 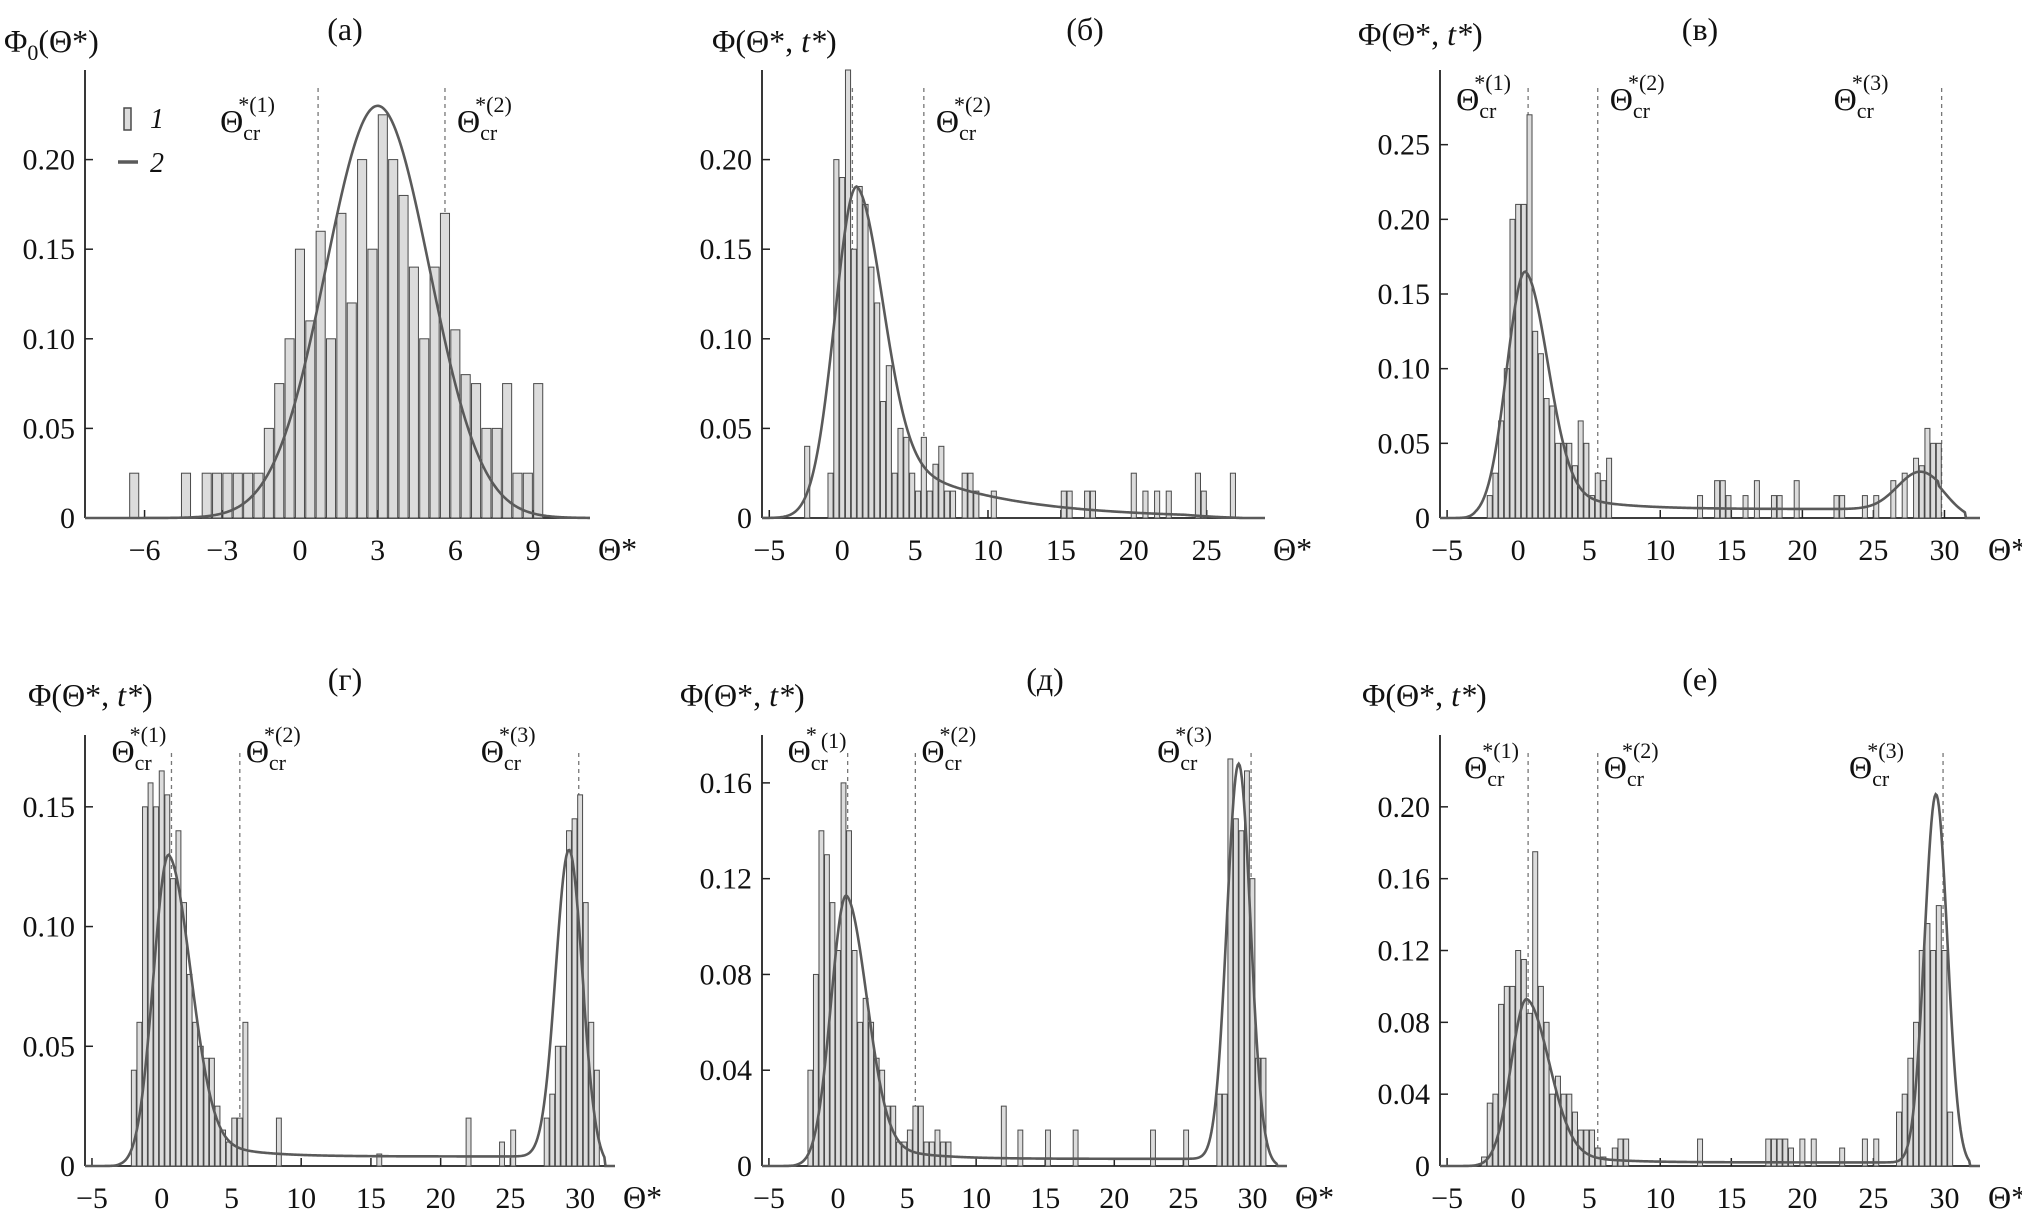 I want to click on x-tick-label: 25, so click(x=1183, y=1198).